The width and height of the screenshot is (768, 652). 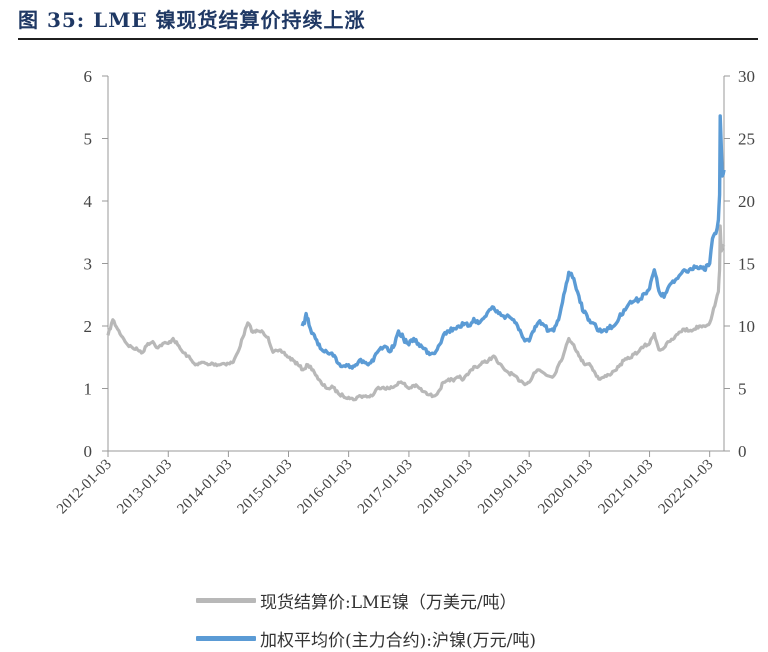 I want to click on y-left-tick-label: 4, so click(x=88, y=201).